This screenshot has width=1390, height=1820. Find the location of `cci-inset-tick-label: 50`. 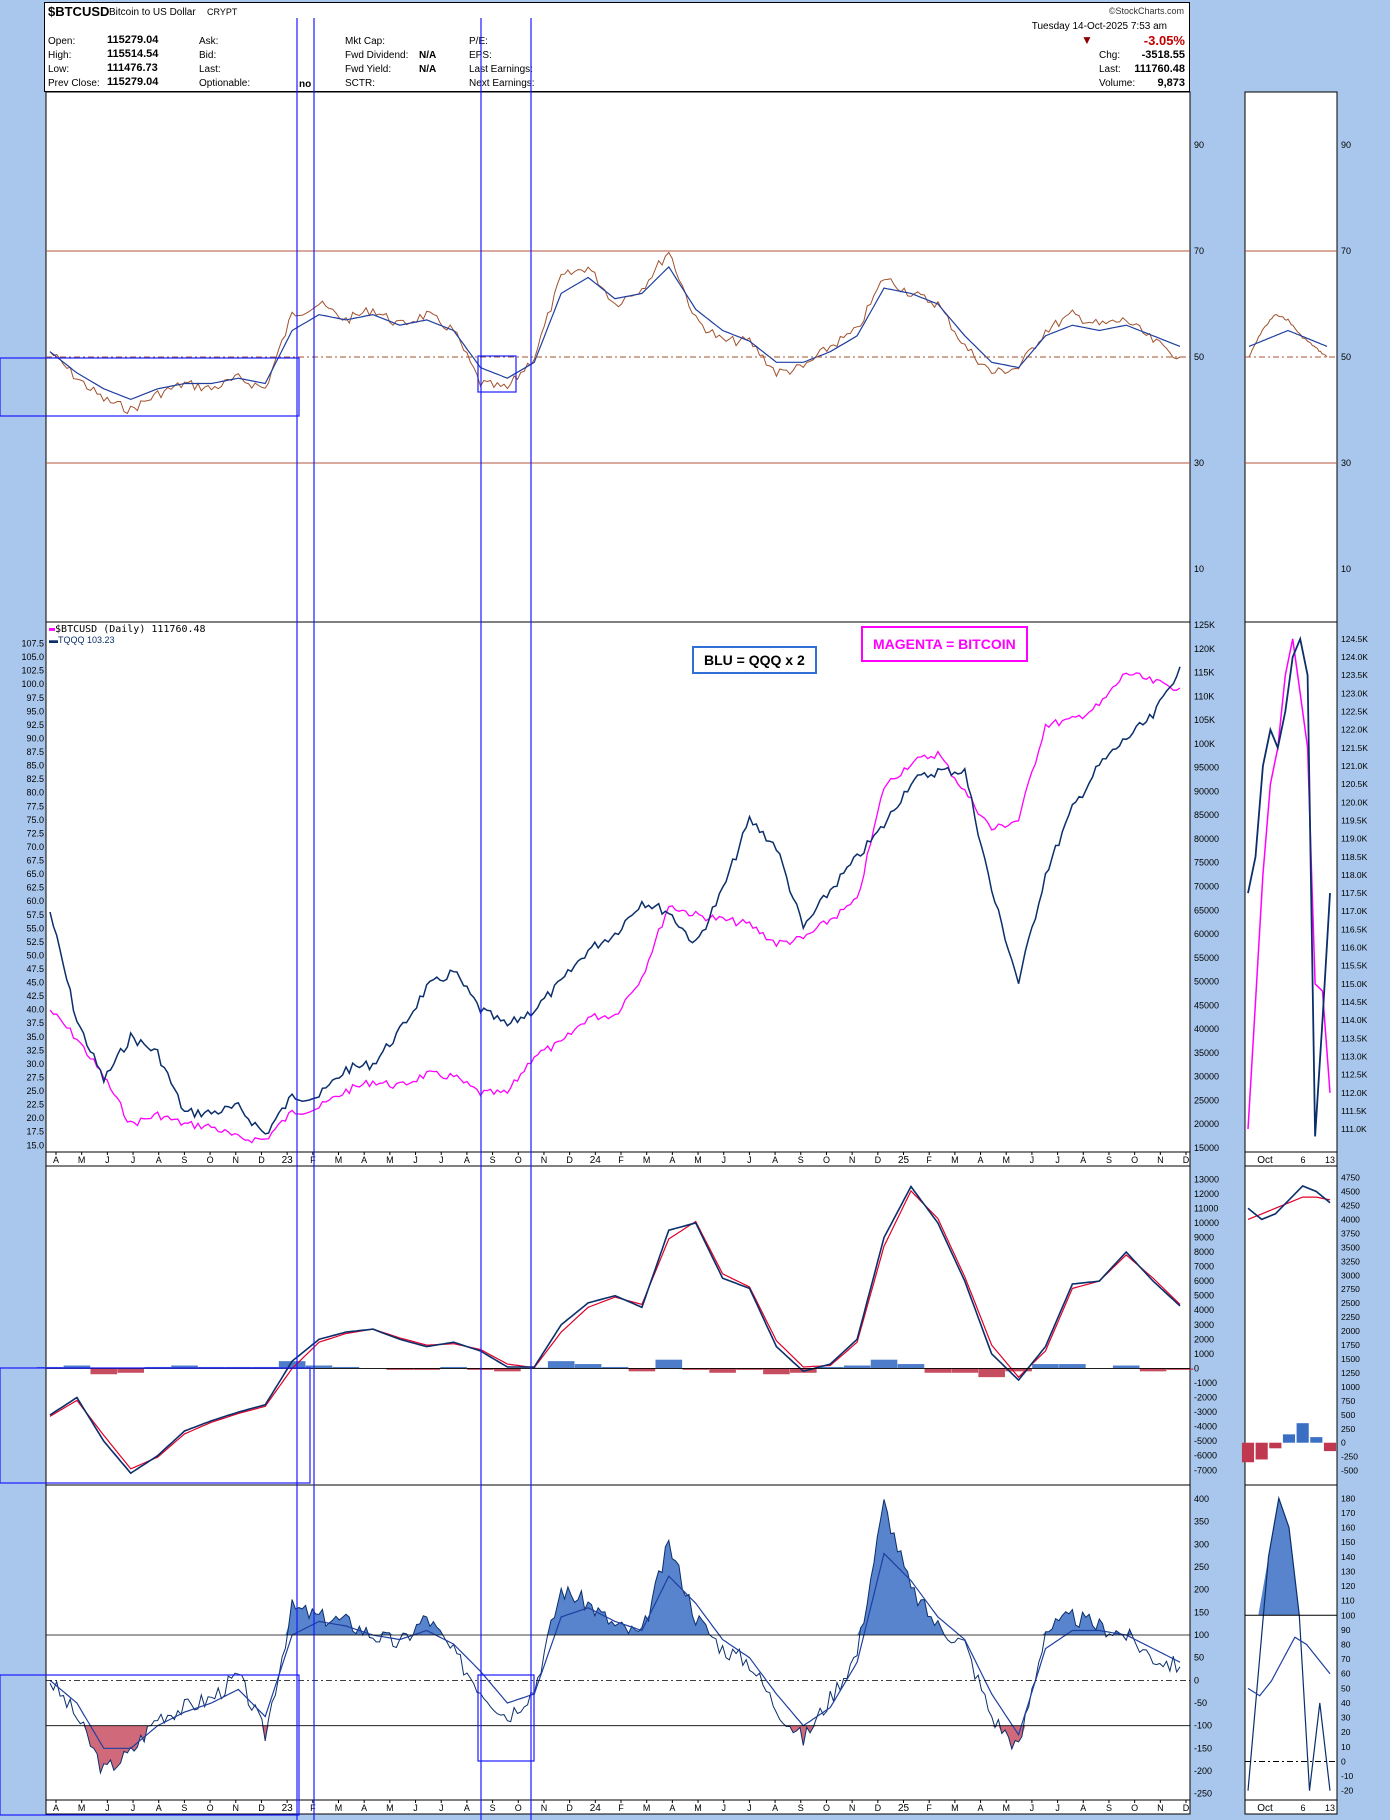

cci-inset-tick-label: 50 is located at coordinates (1346, 1688).